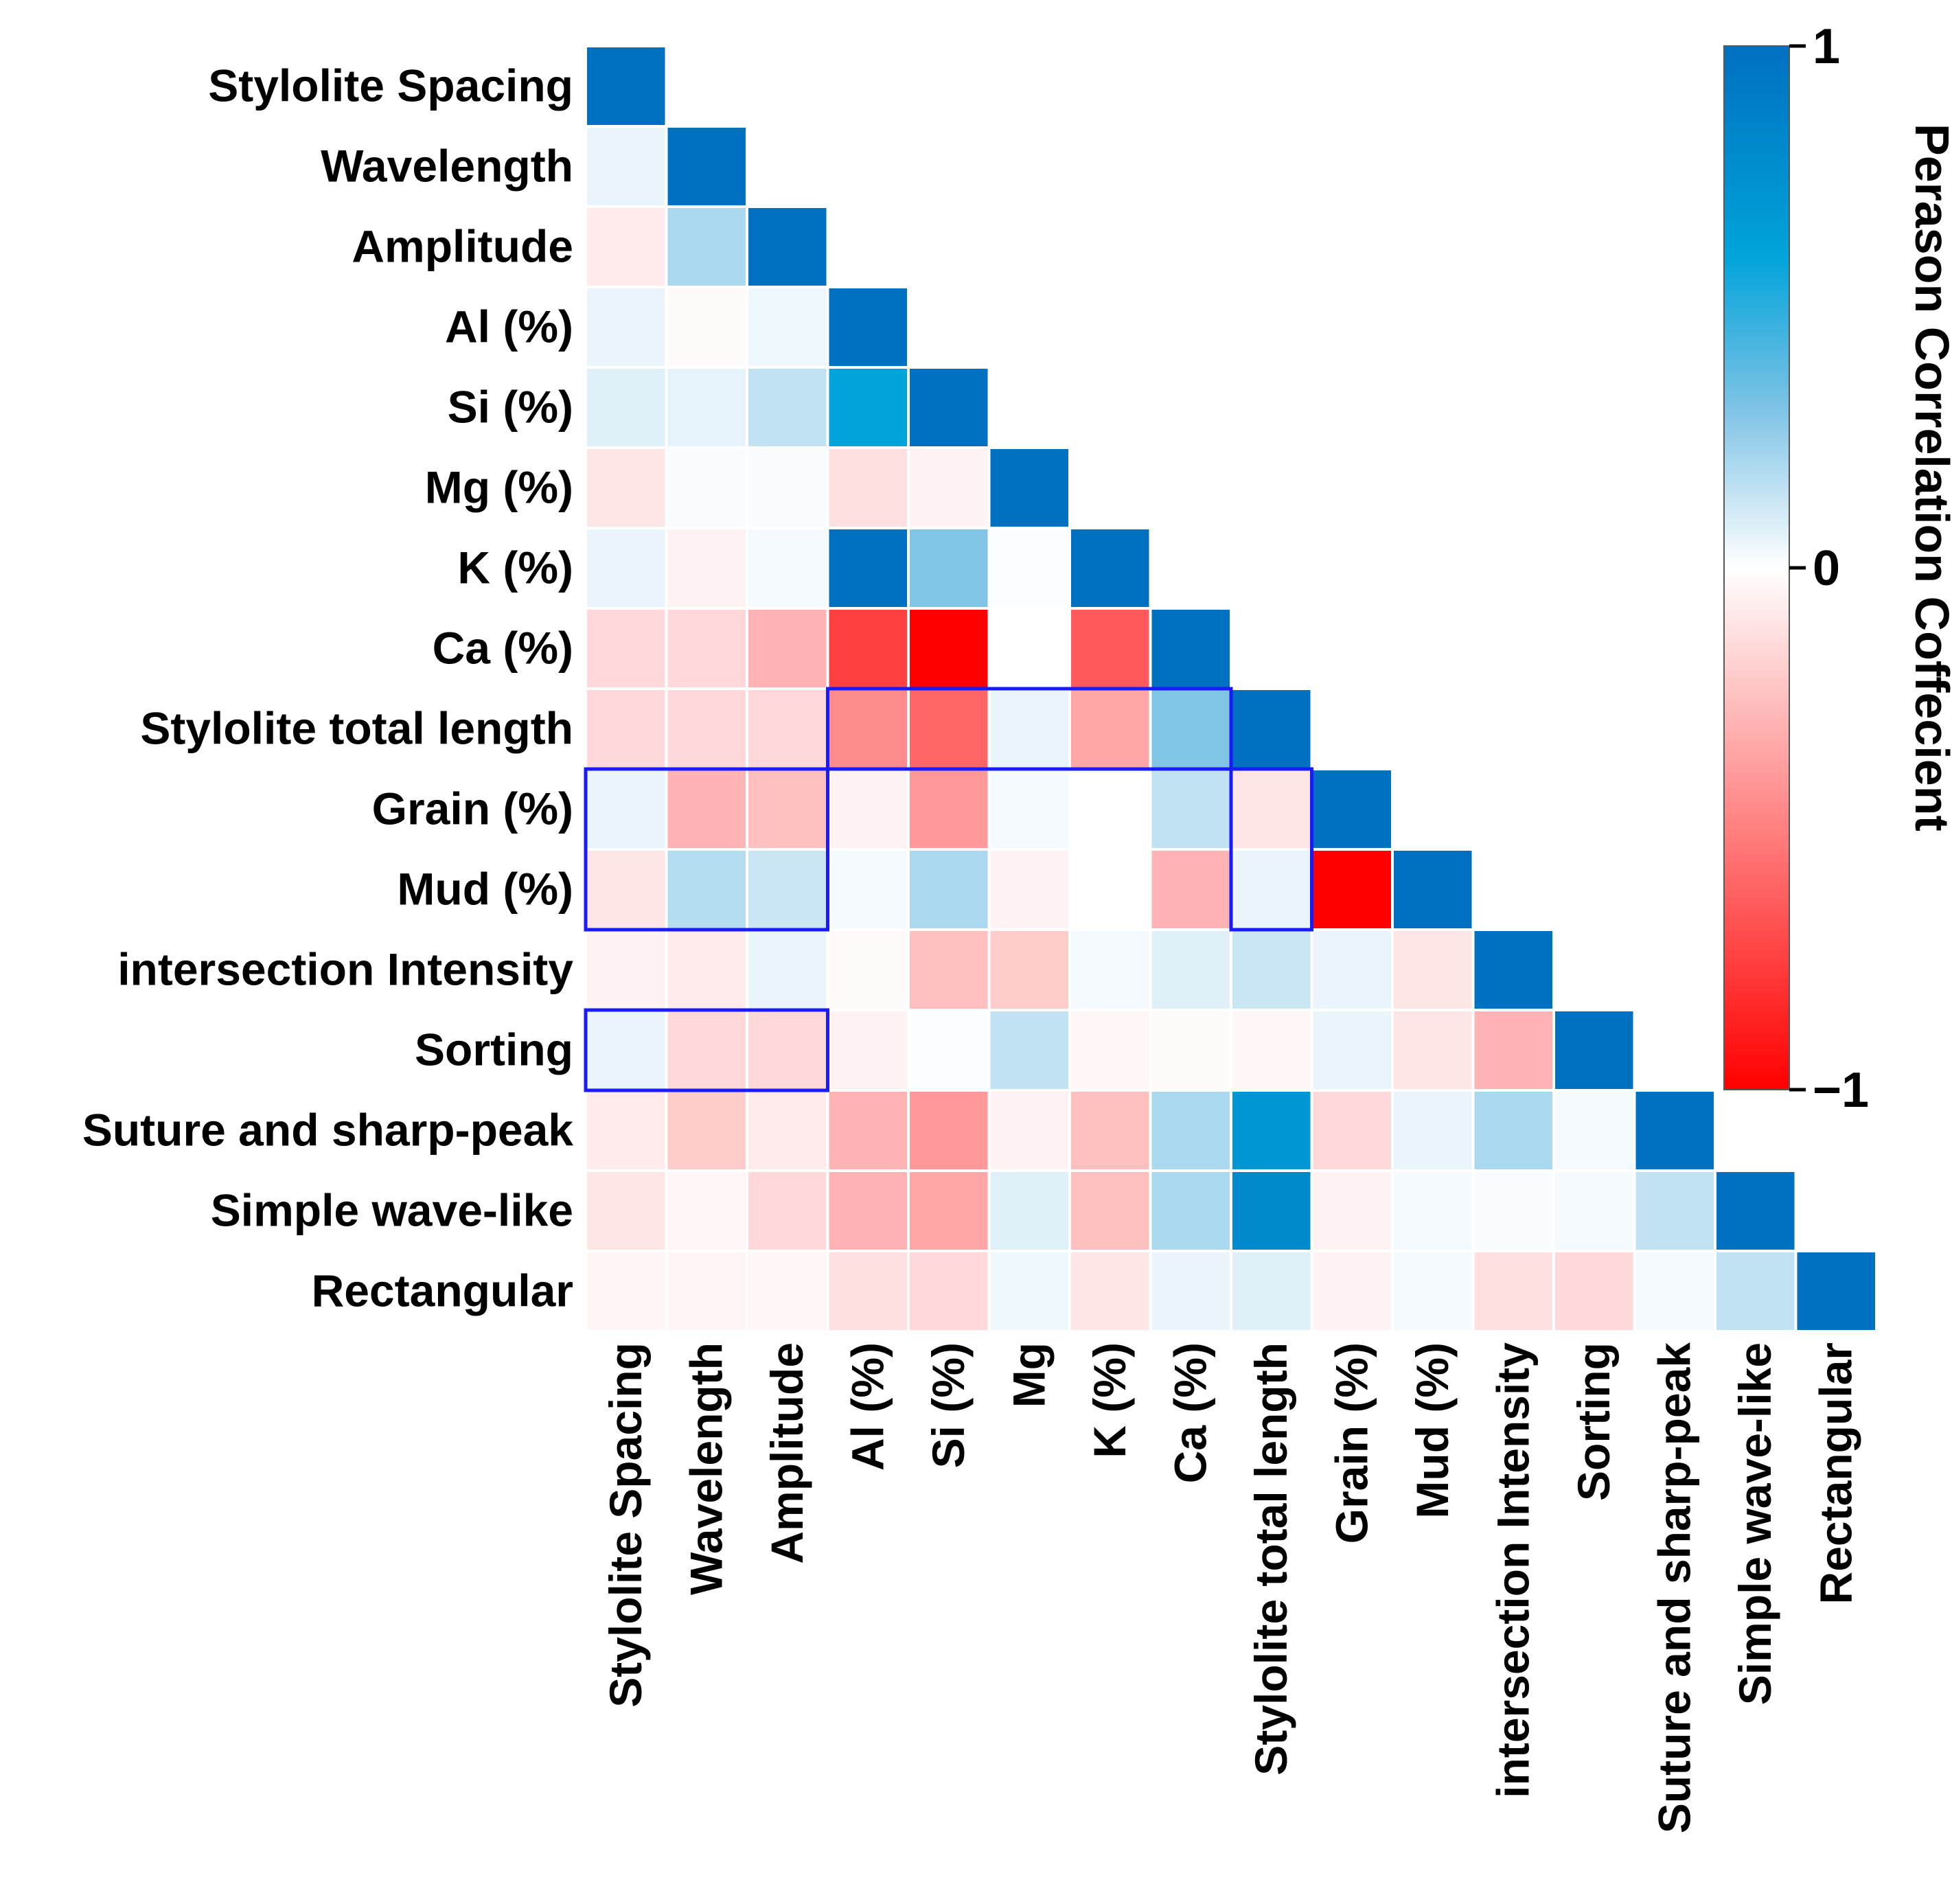 This screenshot has height=1904, width=1952. I want to click on column-label: Ca (%), so click(1189, 1412).